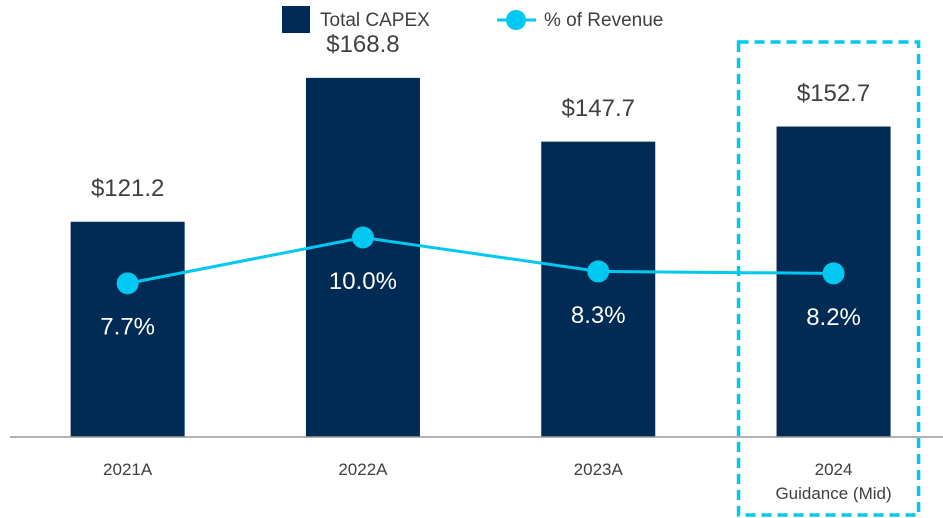  I want to click on bar-value-label: $168.8, so click(362, 44).